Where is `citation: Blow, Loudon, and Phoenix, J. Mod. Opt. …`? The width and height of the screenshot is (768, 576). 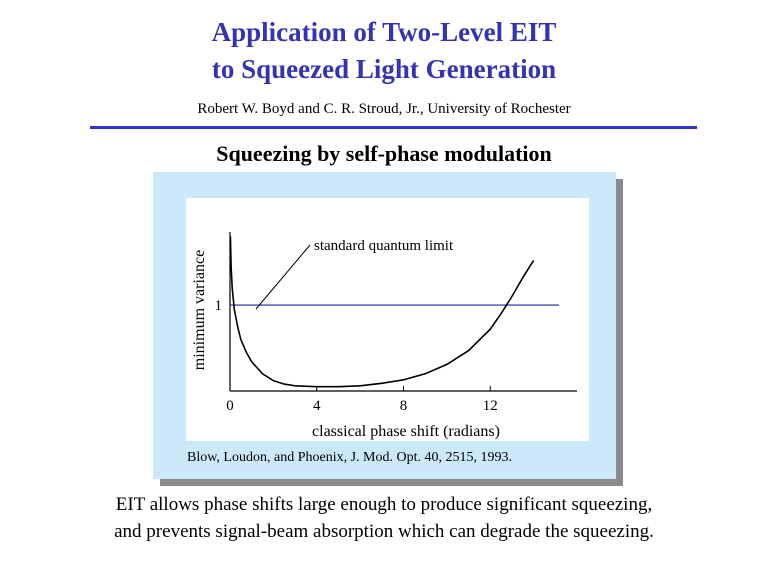
citation: Blow, Loudon, and Phoenix, J. Mod. Opt. … is located at coordinates (349, 457).